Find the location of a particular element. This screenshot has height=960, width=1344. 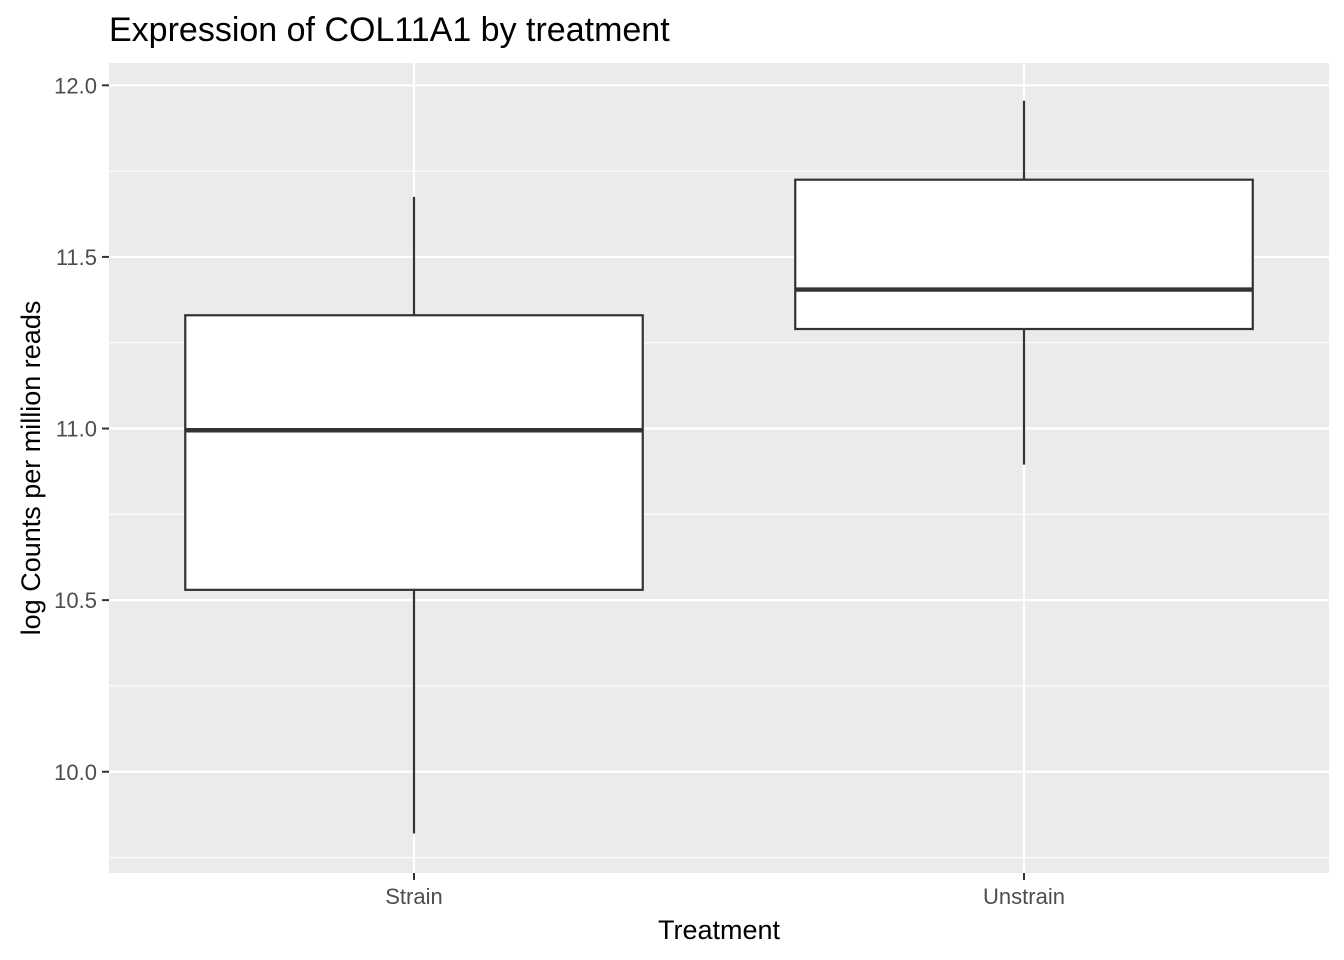

y-tick-label: 10.0 is located at coordinates (75, 772).